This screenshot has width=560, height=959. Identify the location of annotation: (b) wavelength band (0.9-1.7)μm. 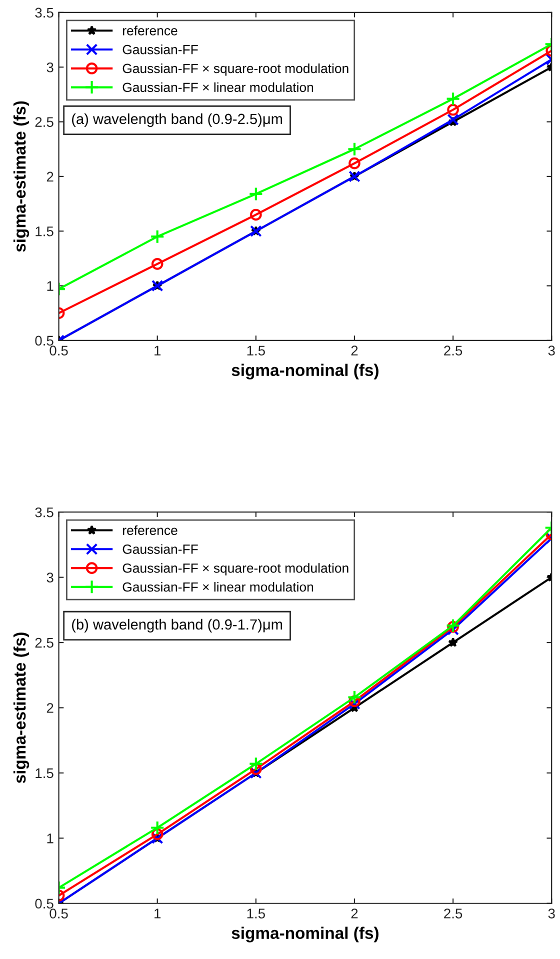
(177, 625).